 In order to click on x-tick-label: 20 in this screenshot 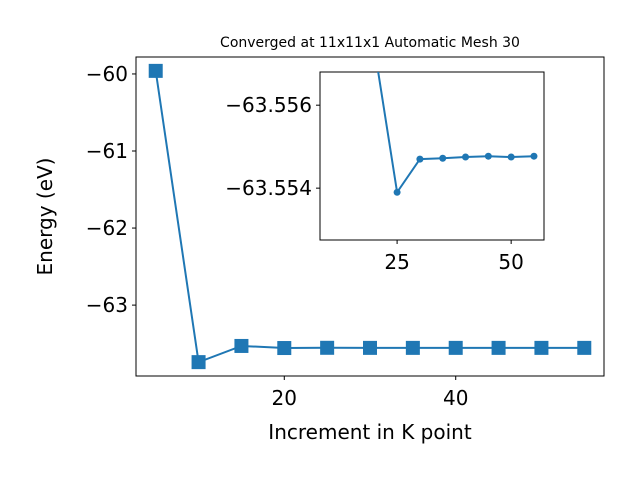, I will do `click(284, 398)`.